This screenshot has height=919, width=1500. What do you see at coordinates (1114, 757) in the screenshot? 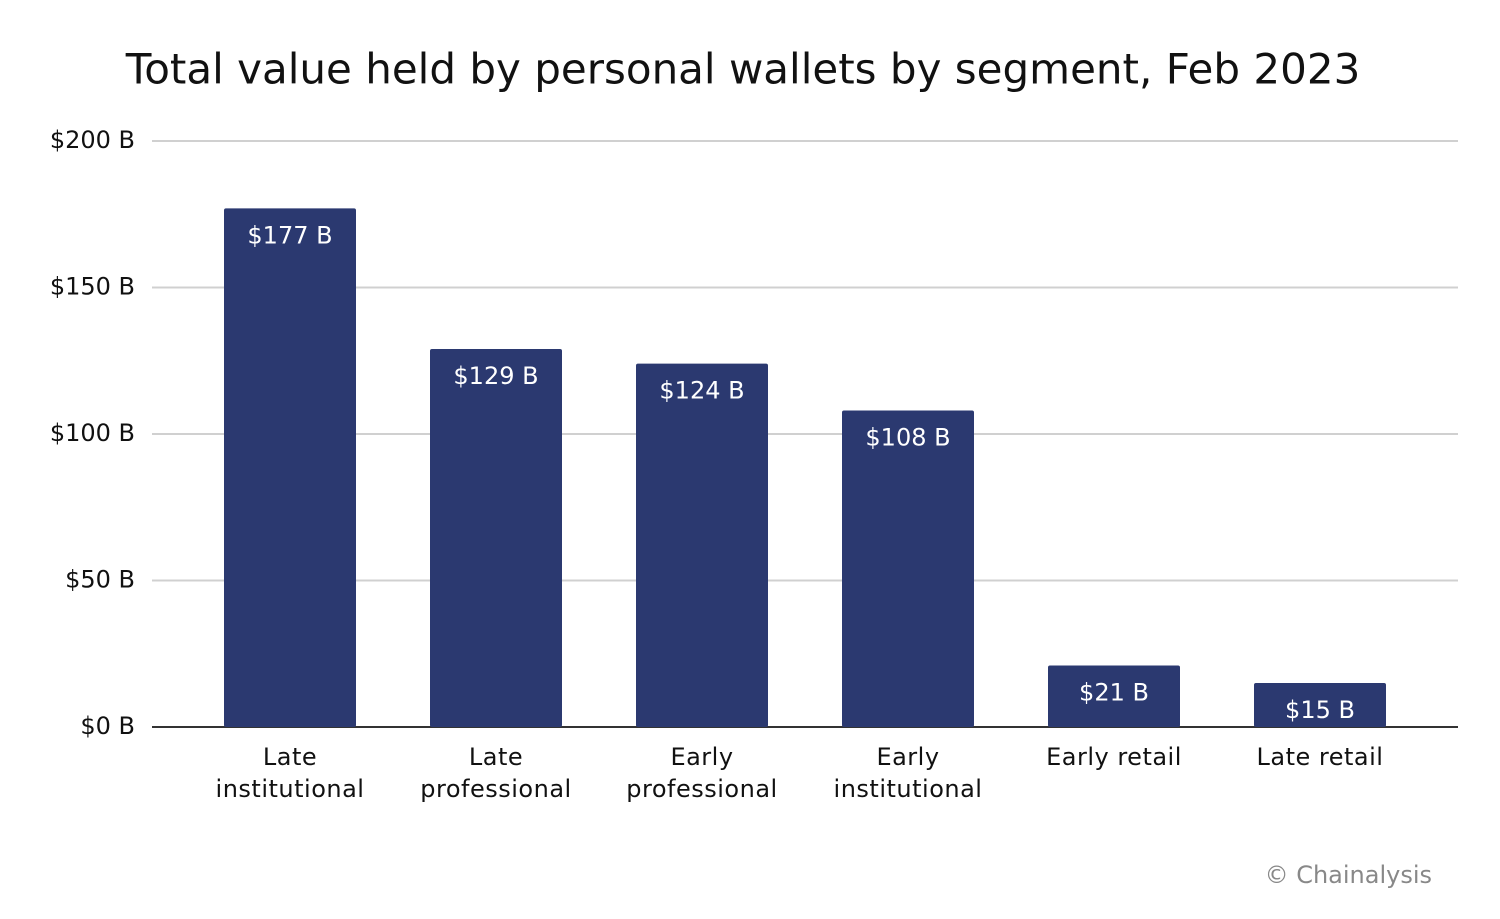
I see `x-tick-label: Early retail` at bounding box center [1114, 757].